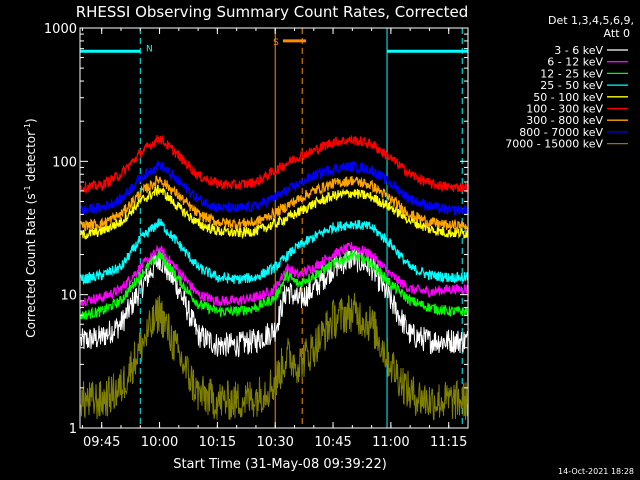 The image size is (640, 480). I want to click on y-axis-label-sup1: -1, so click(27, 189).